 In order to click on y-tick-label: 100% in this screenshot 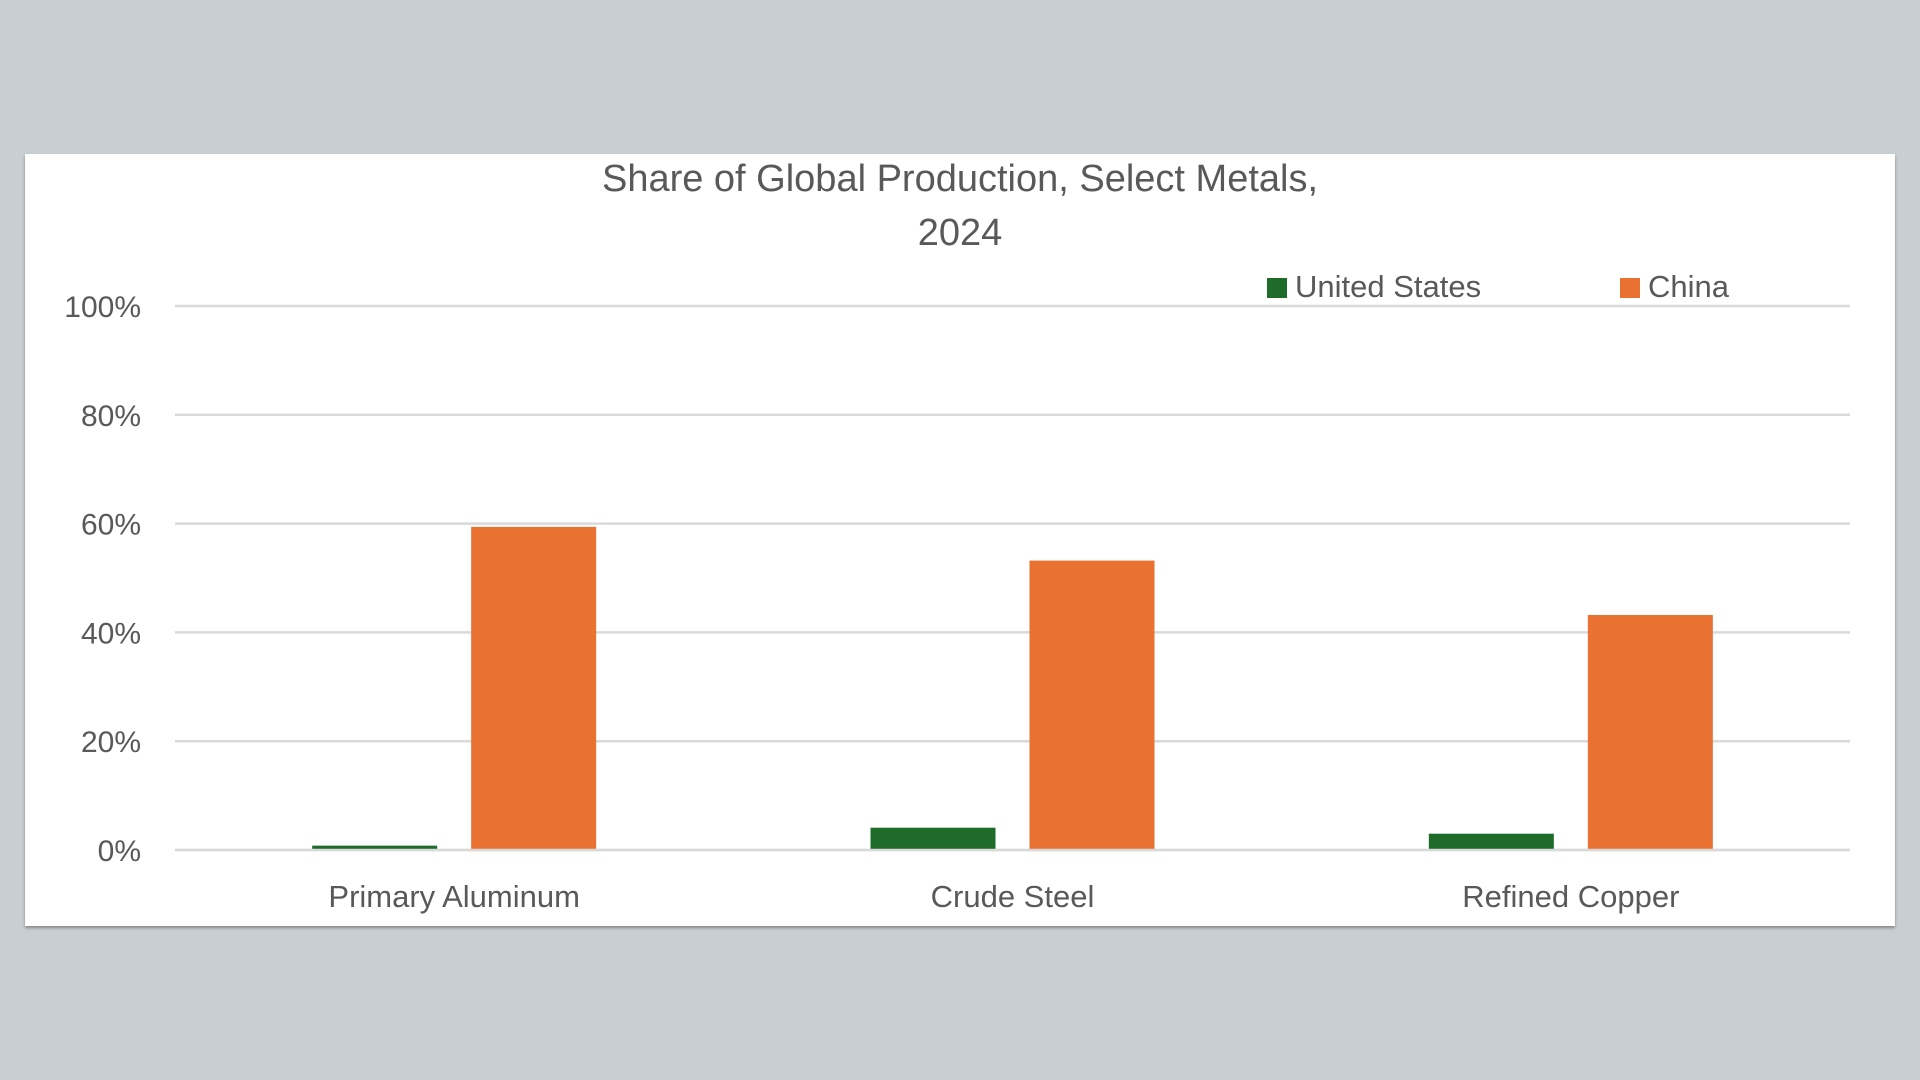, I will do `click(102, 307)`.